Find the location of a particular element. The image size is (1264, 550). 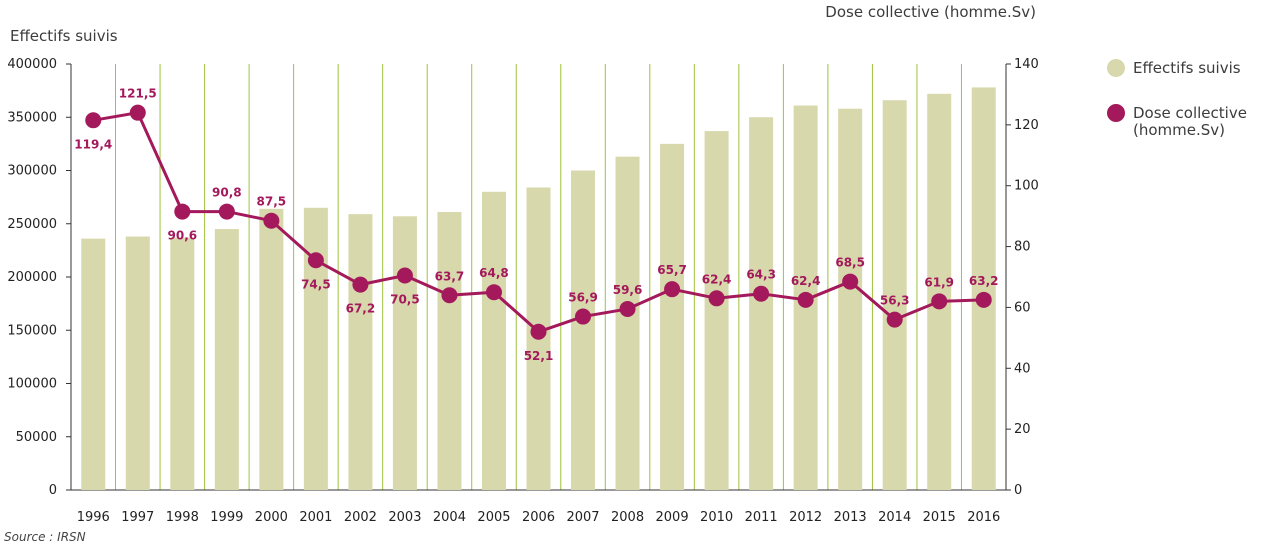

dose-data-label: 61,9 is located at coordinates (939, 282).